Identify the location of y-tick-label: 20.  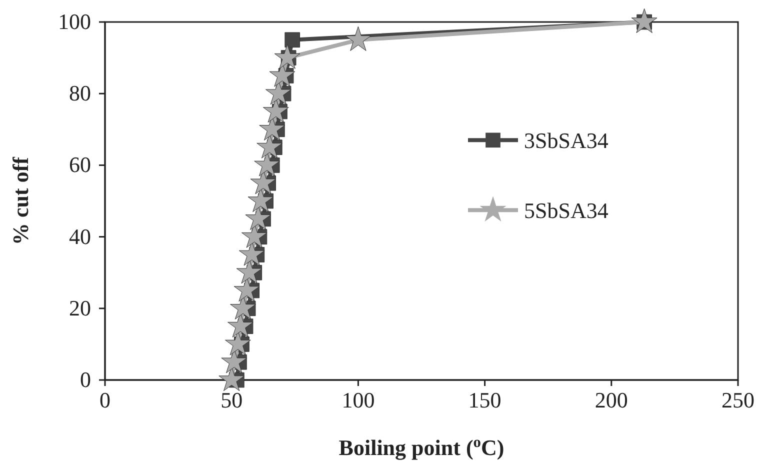
(80, 307).